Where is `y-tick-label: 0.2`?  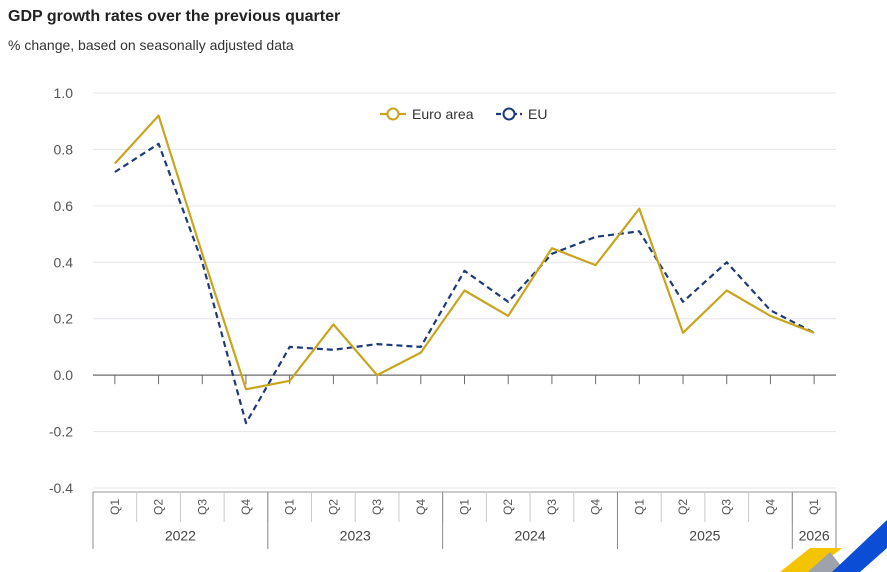
y-tick-label: 0.2 is located at coordinates (64, 319).